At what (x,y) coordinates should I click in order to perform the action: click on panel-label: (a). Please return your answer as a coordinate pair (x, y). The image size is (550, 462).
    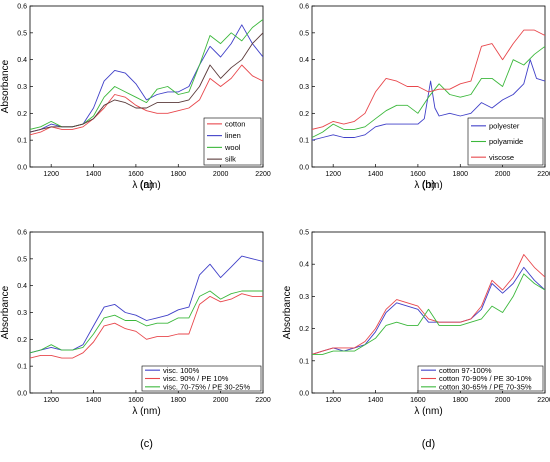
    Looking at the image, I should click on (146, 185).